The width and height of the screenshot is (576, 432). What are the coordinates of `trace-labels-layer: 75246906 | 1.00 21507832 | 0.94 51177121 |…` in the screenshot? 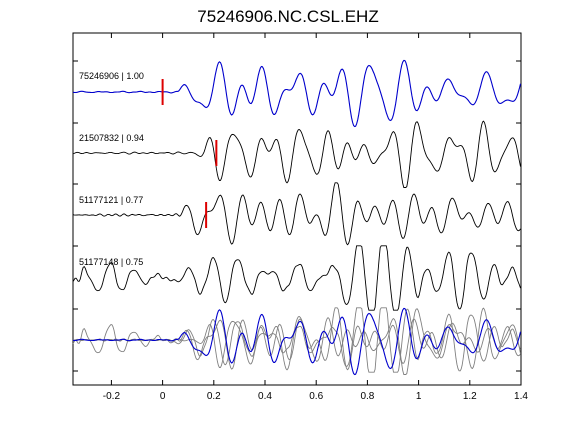 It's located at (111, 169).